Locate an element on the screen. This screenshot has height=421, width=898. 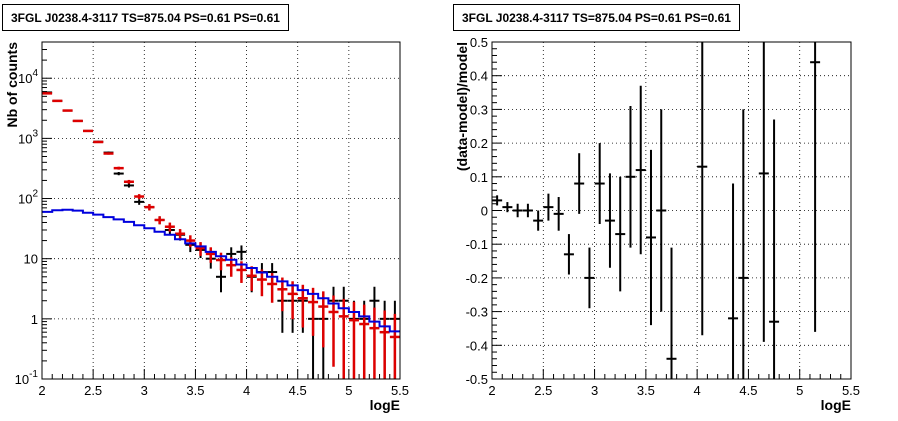
y-tick-label: 1 is located at coordinates (34, 319).